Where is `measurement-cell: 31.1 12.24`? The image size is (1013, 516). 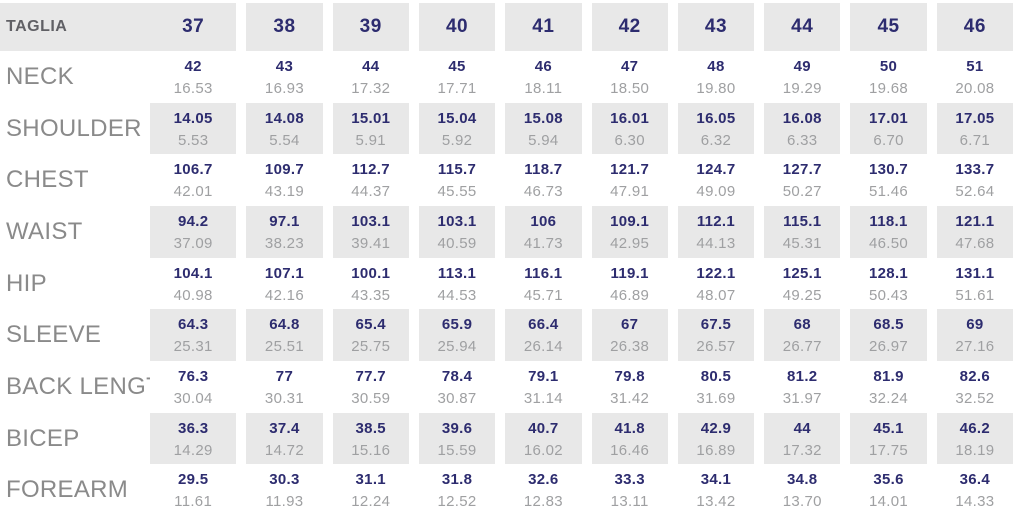 measurement-cell: 31.1 12.24 is located at coordinates (365, 490).